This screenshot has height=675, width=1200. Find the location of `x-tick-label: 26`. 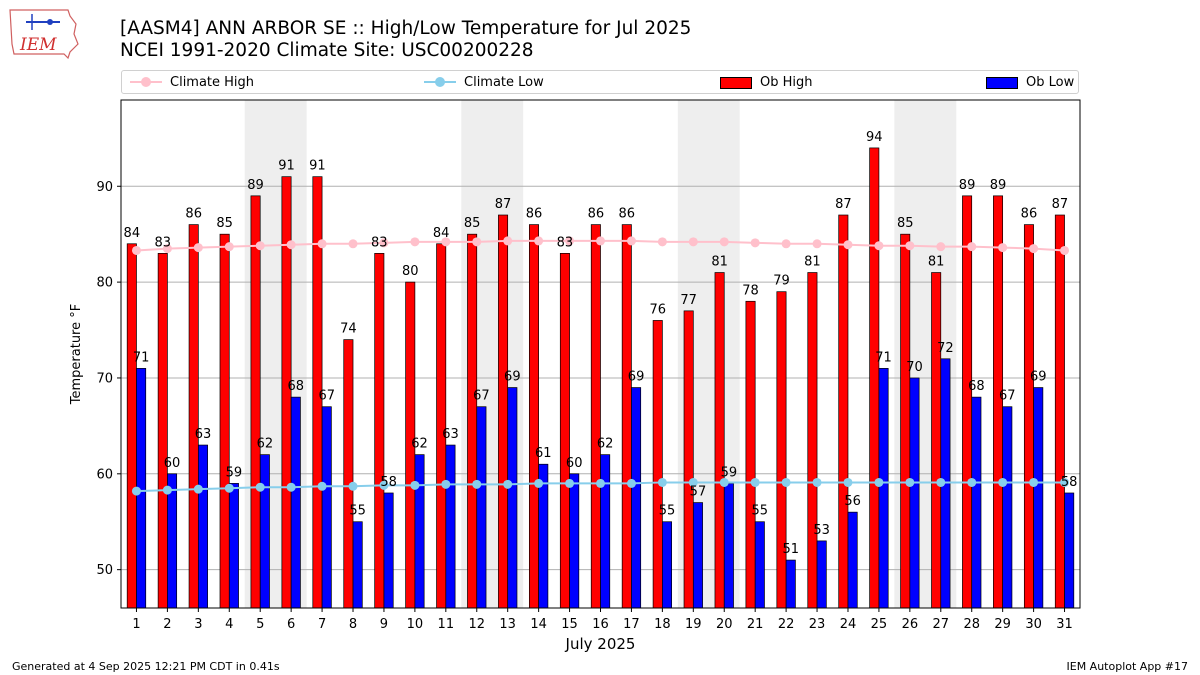

x-tick-label: 26 is located at coordinates (910, 624).